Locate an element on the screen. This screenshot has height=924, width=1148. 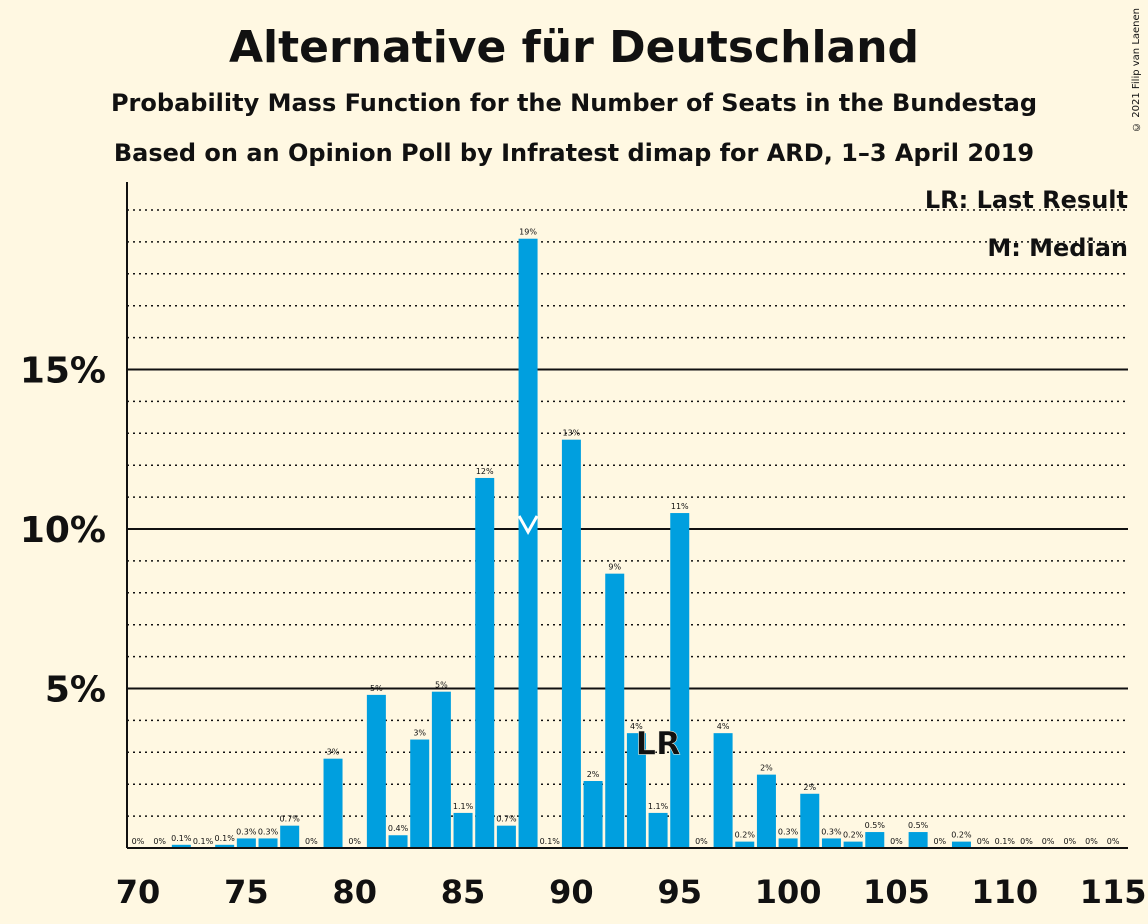
bar-label-seat-87: 0.7% is located at coordinates (506, 819).